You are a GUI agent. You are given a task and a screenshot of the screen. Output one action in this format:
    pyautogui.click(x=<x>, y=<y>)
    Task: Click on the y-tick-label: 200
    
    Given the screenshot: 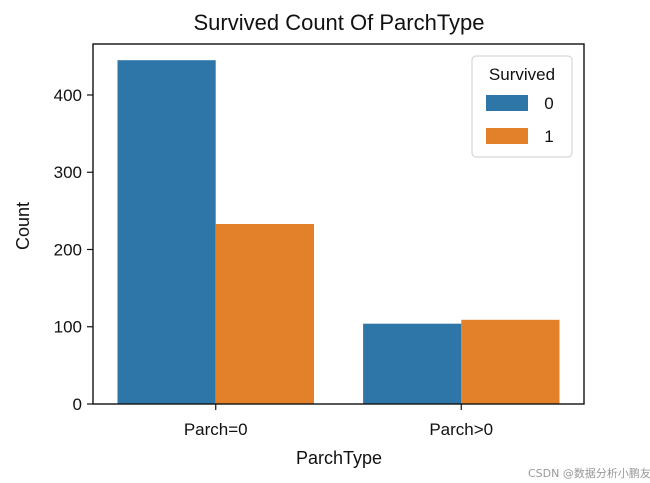 What is the action you would take?
    pyautogui.click(x=68, y=249)
    